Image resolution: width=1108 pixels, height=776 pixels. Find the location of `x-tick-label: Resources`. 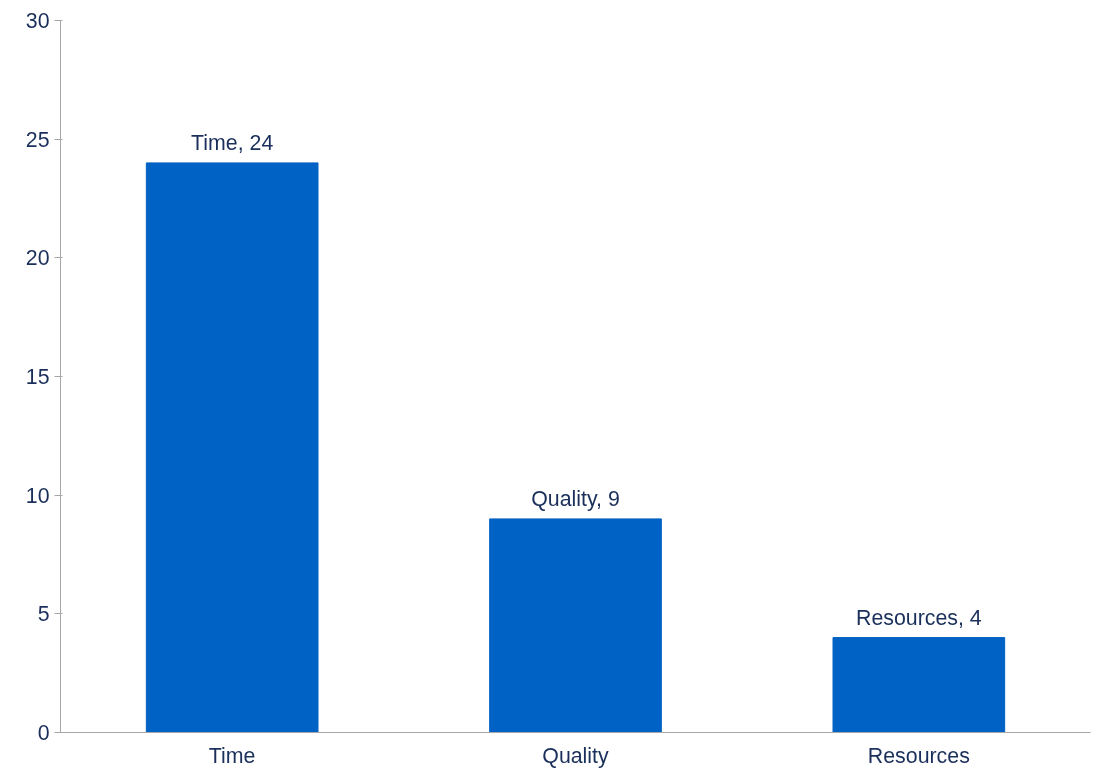

x-tick-label: Resources is located at coordinates (918, 755).